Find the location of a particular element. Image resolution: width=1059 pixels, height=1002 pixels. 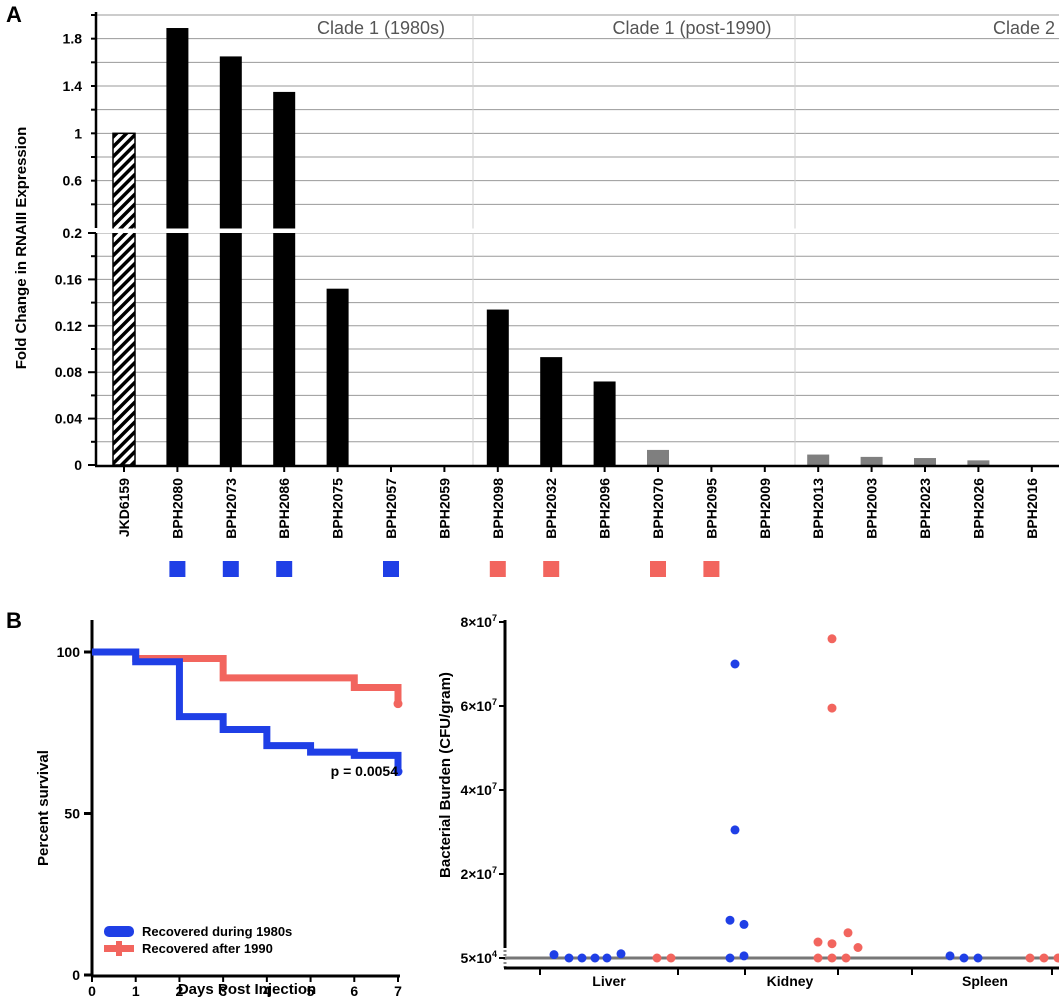

clade-label: Clade 1 (post-1990) is located at coordinates (691, 28).